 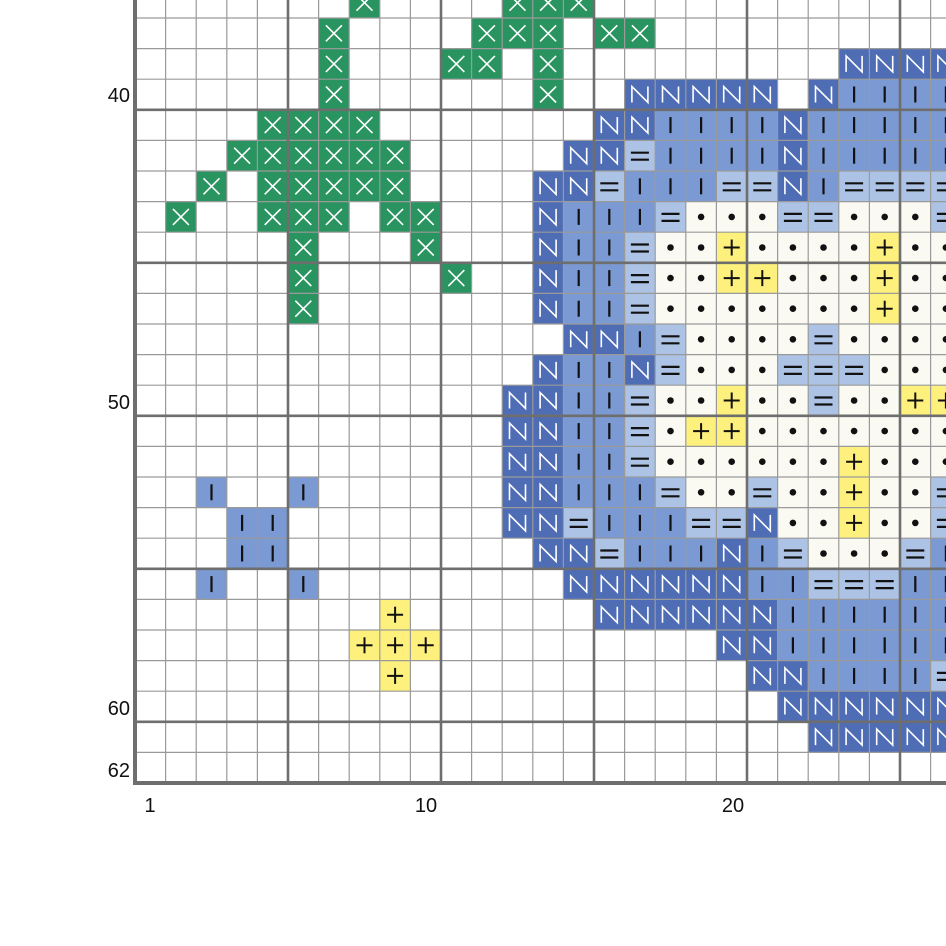 What do you see at coordinates (640, 186) in the screenshot?
I see `stitch-mid-blue-bar-r43-c17` at bounding box center [640, 186].